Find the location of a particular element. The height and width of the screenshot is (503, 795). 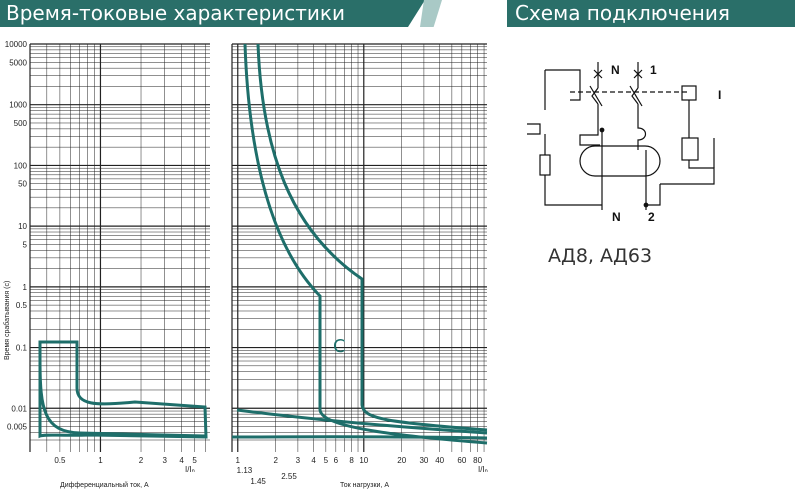

terminal-n-top: N is located at coordinates (615, 70).